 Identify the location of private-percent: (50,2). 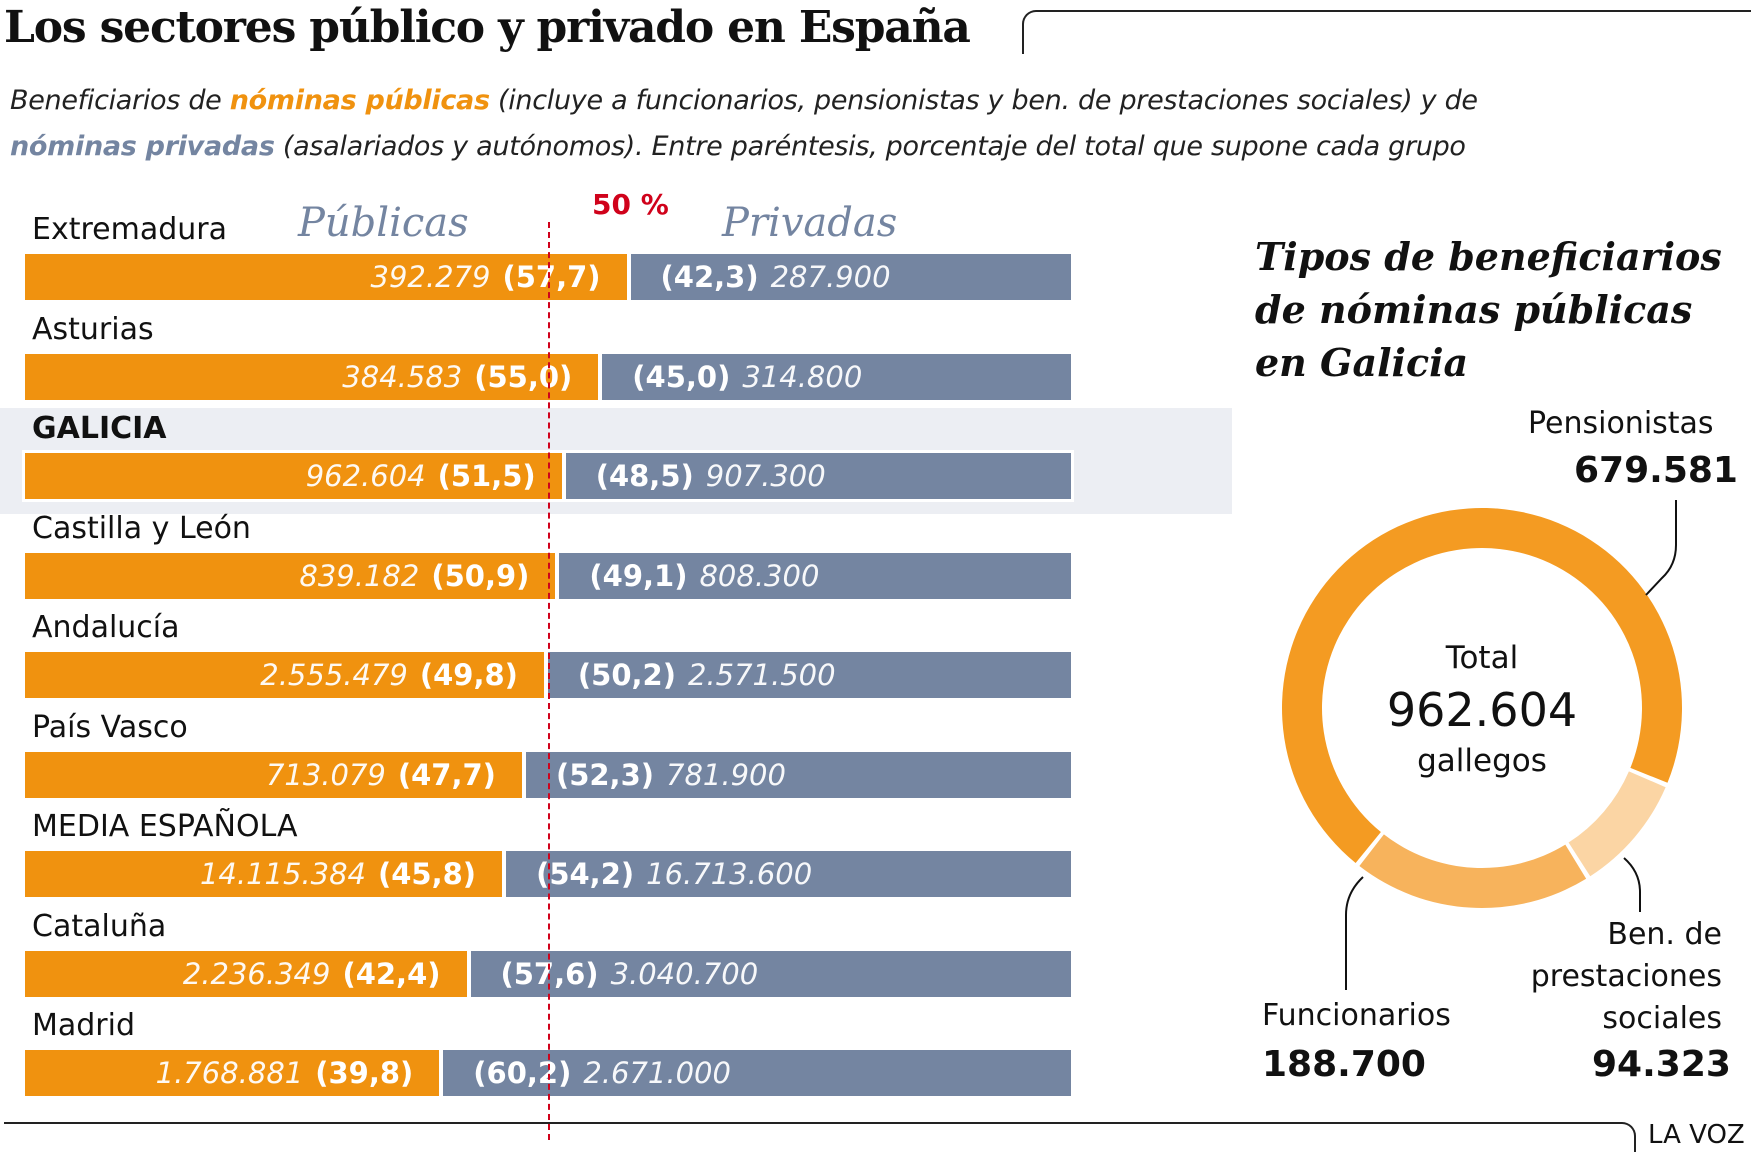
(626, 675).